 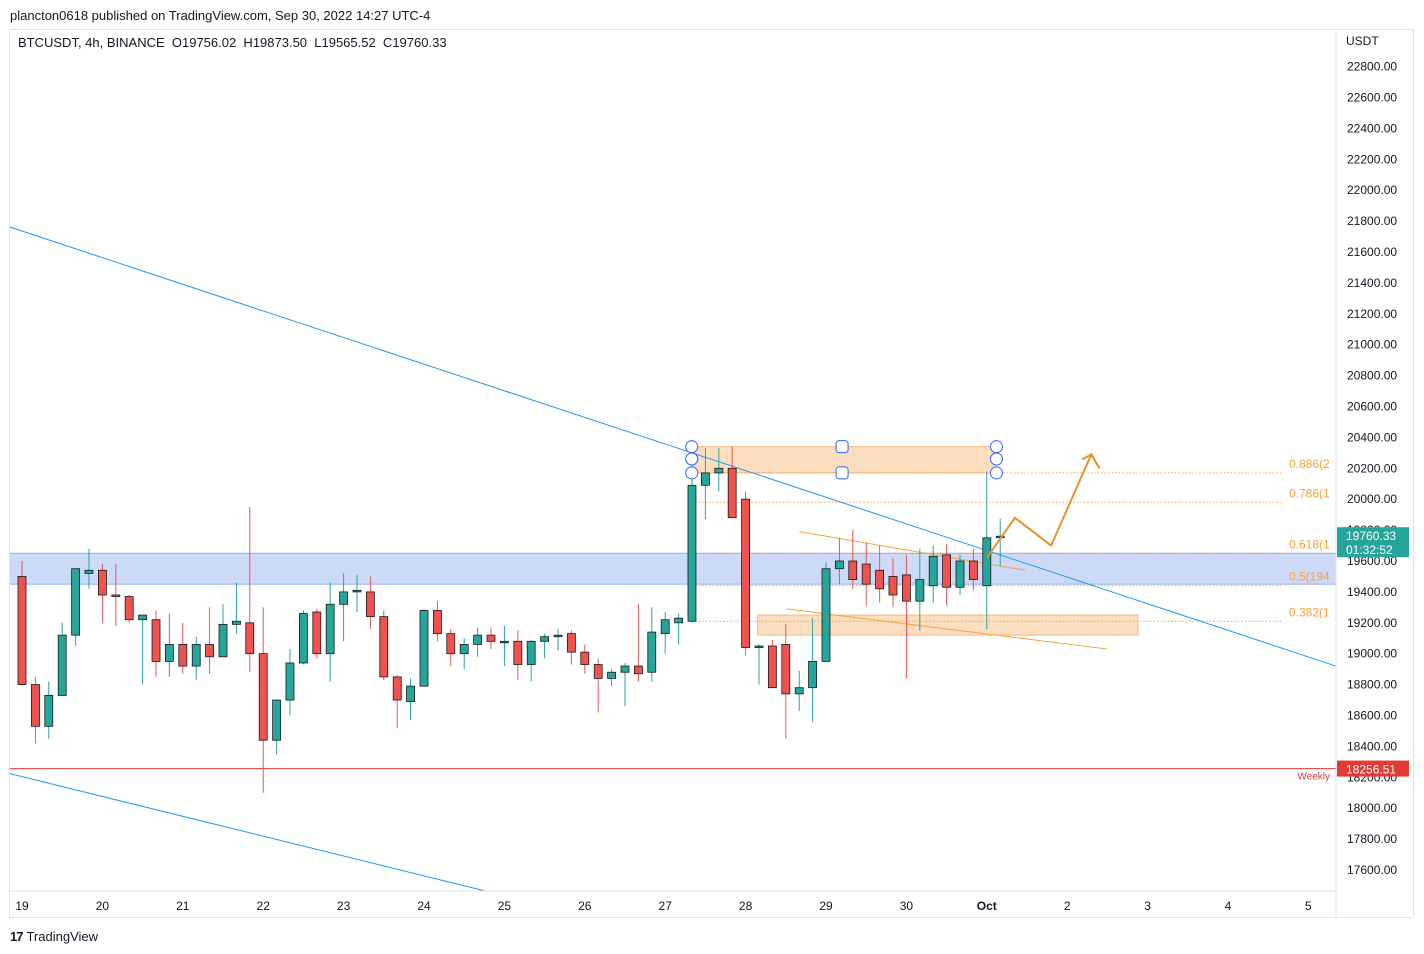 I want to click on time-tick-label: 2, so click(x=1067, y=906).